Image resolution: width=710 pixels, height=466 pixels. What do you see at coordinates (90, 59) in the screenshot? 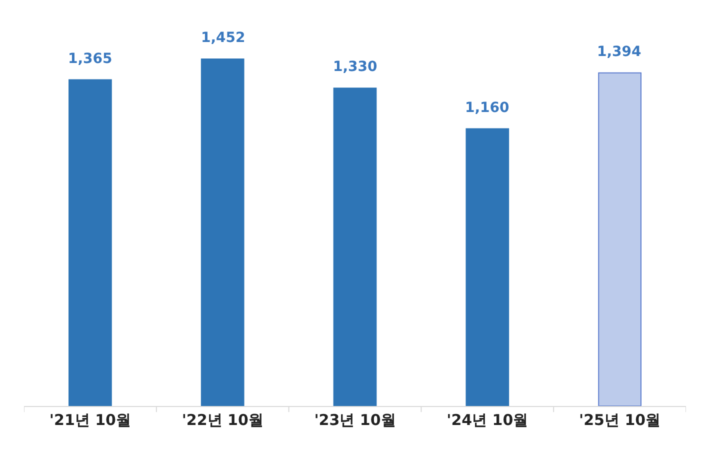
I see `data-label: 1,365` at bounding box center [90, 59].